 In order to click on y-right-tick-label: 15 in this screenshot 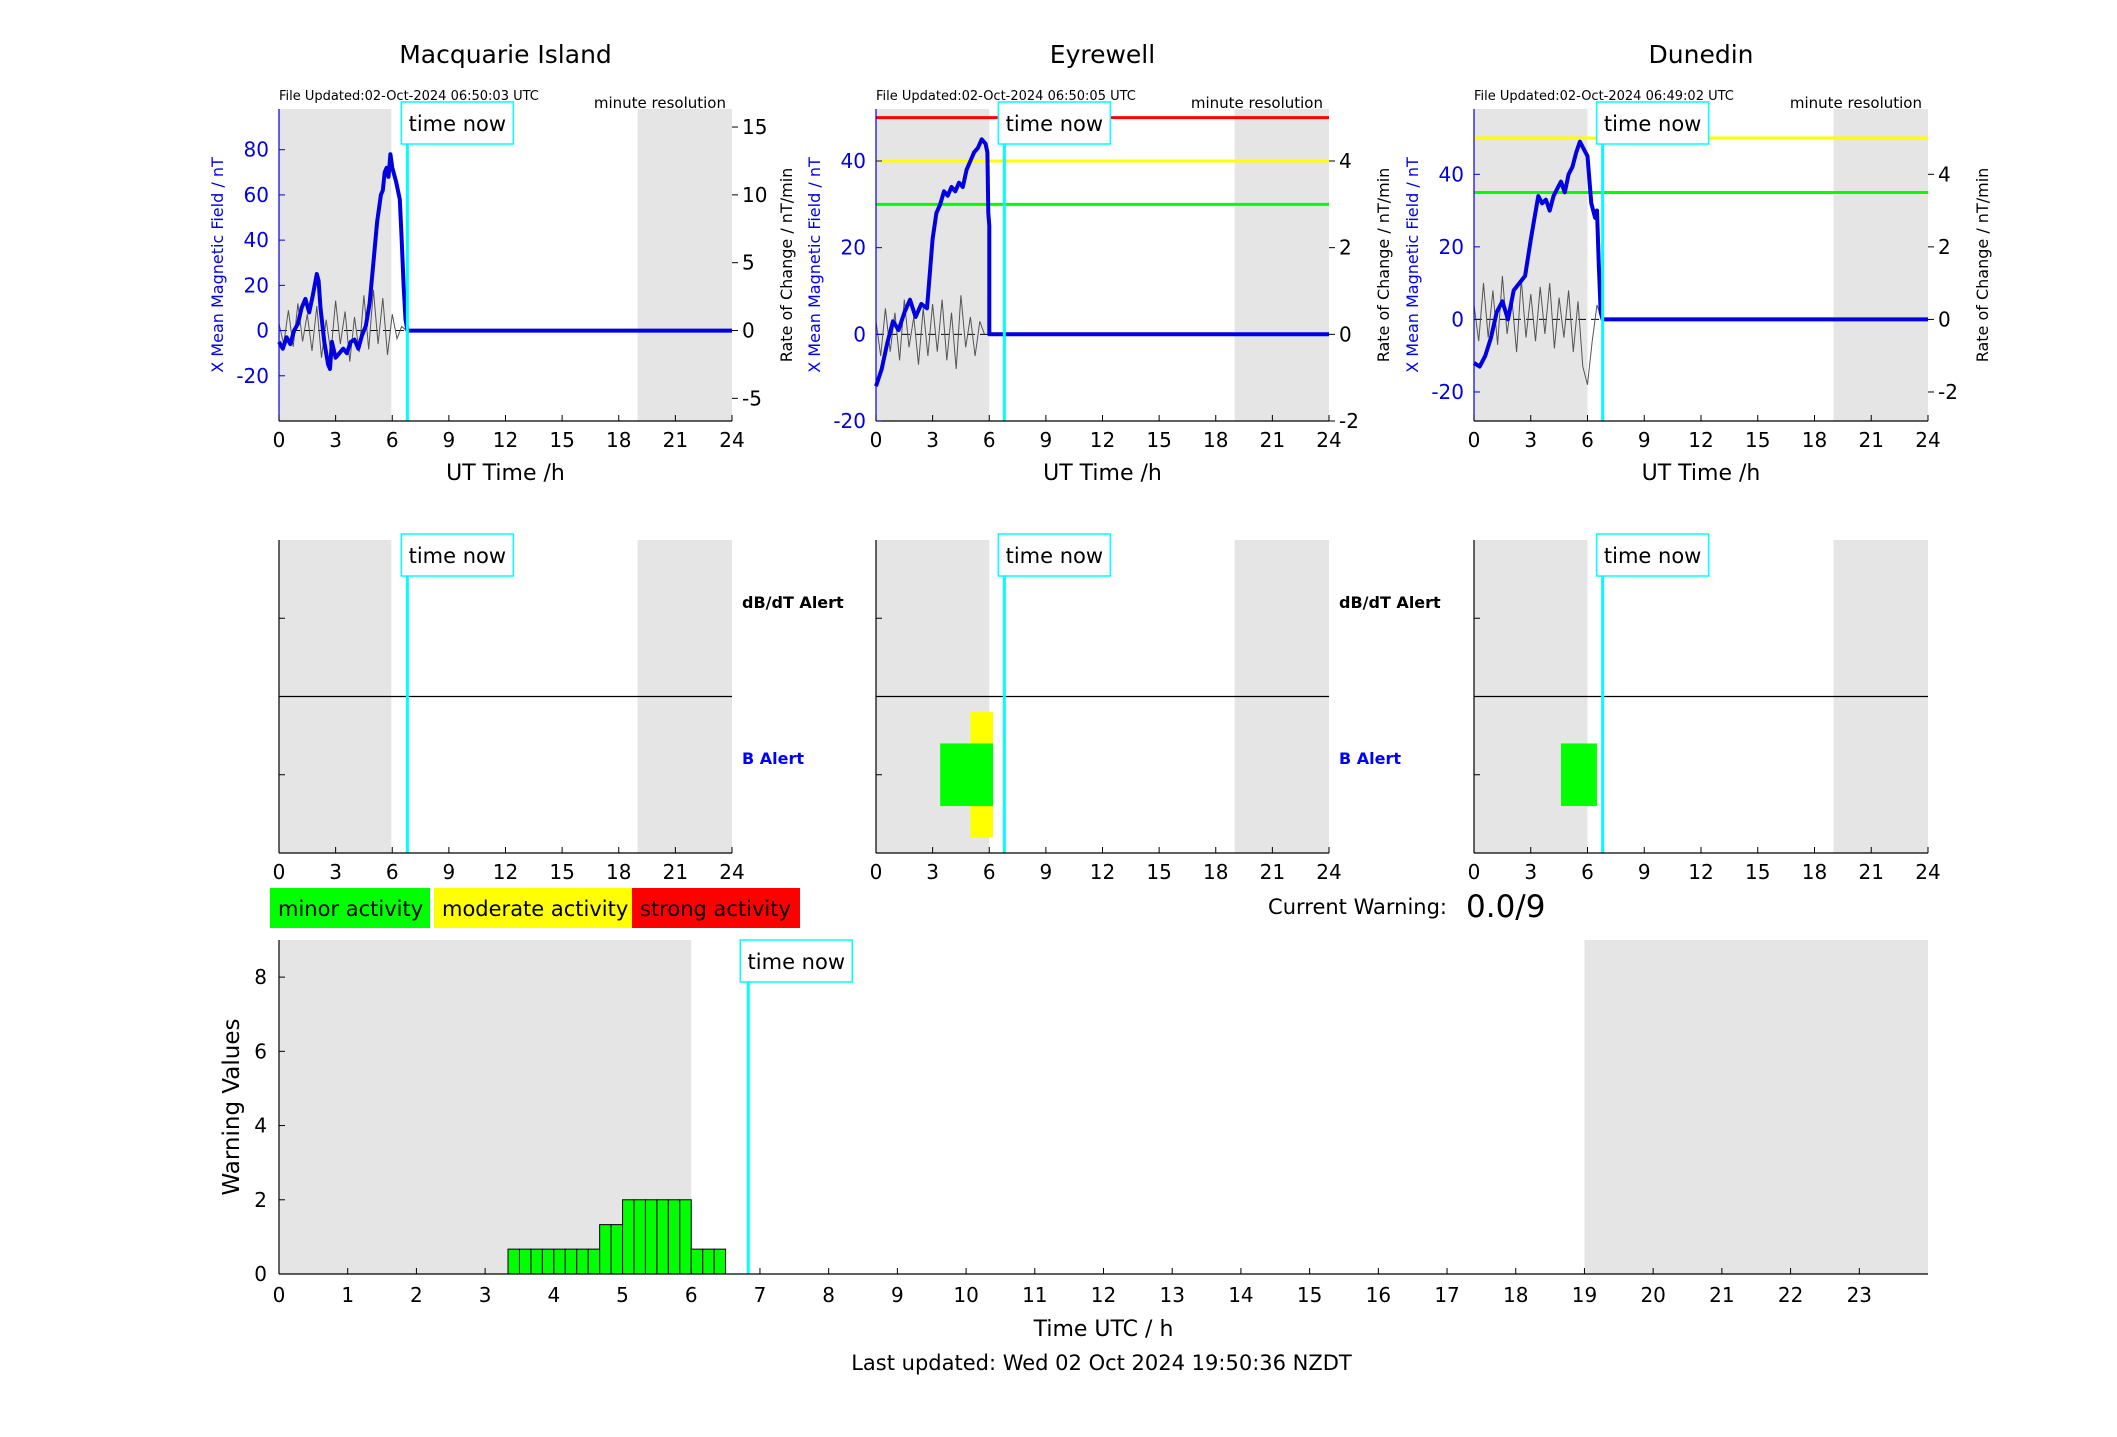, I will do `click(754, 127)`.